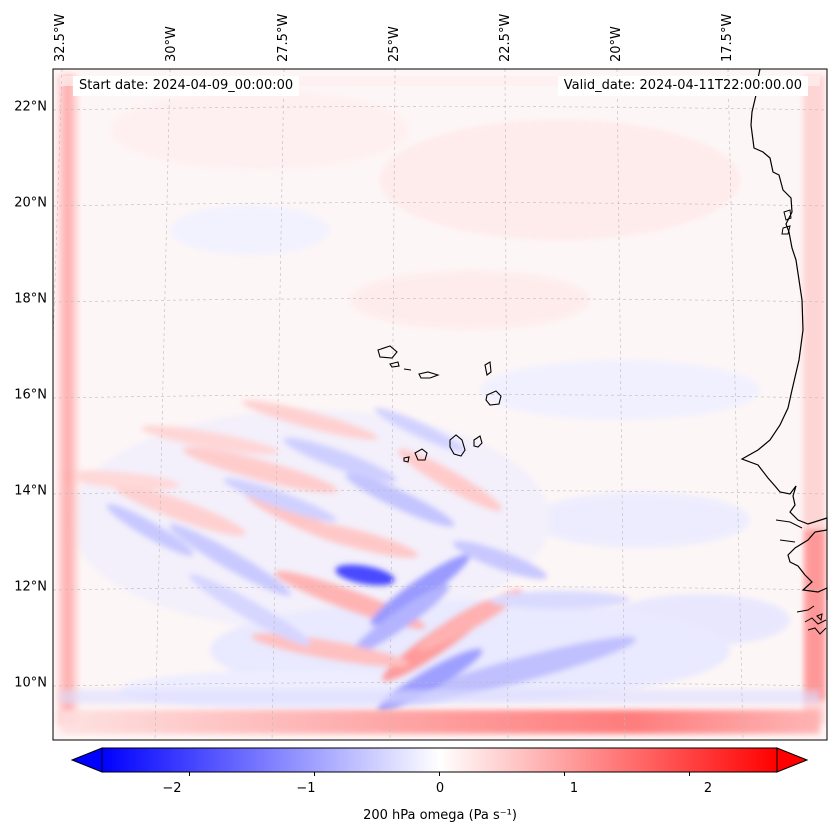 The width and height of the screenshot is (837, 839). I want to click on colorbar-label: 200 hPa omega (Pa s⁻¹), so click(440, 815).